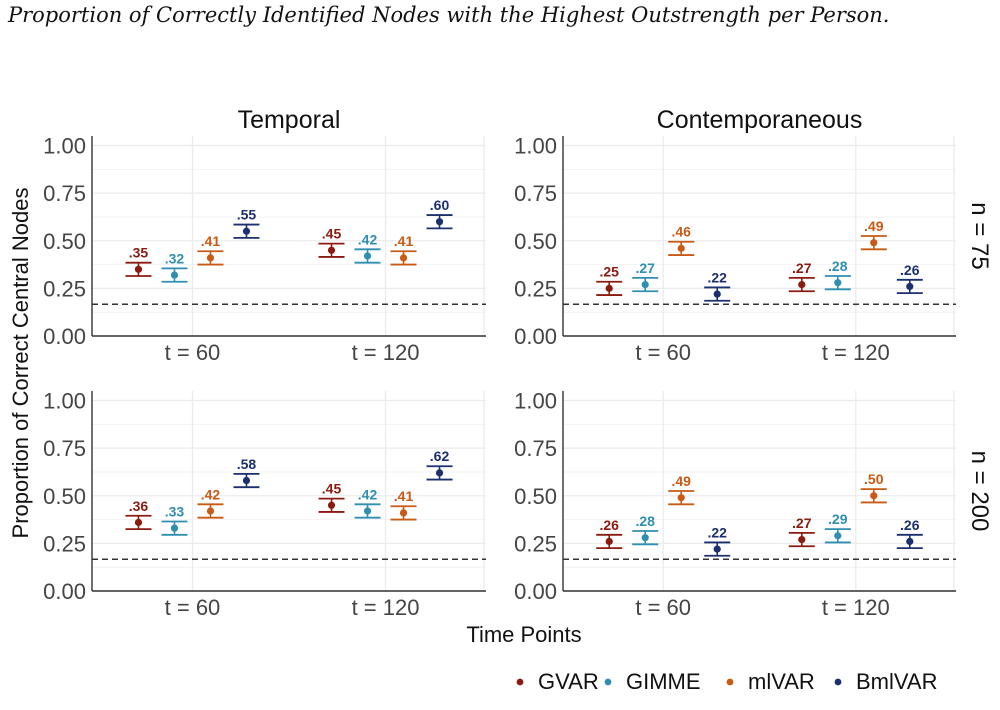 Image resolution: width=1000 pixels, height=710 pixels. Describe the element at coordinates (139, 253) in the screenshot. I see `data-label: .35` at that location.